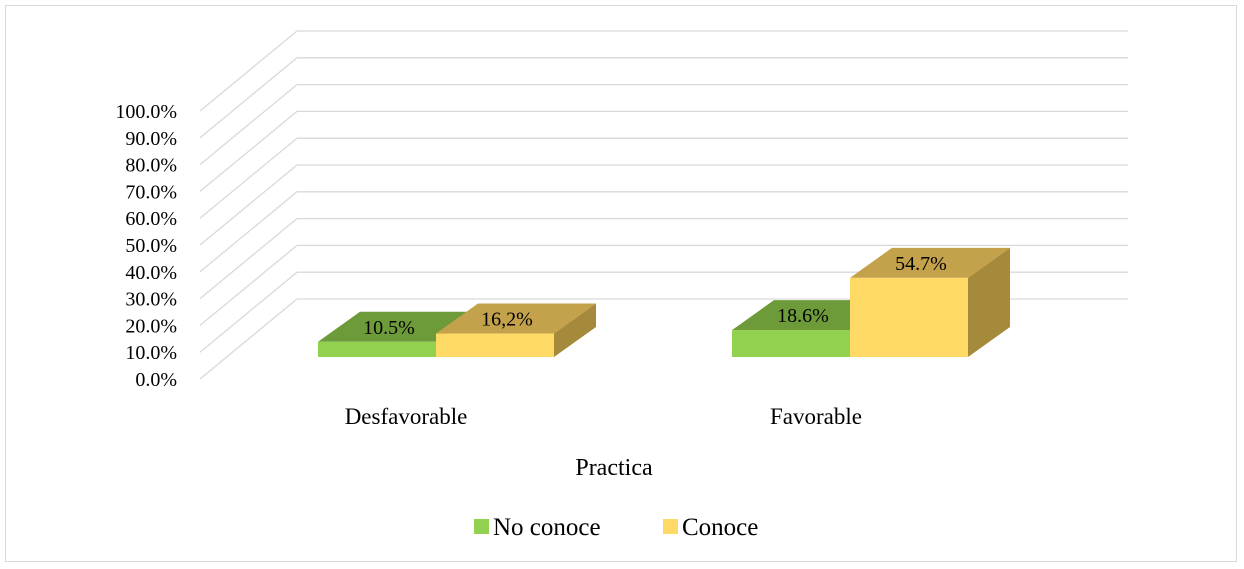 This screenshot has height=569, width=1244. I want to click on data-label-layer: 10.5% 16,2% 18.6% 54.7%, so click(655, 296).